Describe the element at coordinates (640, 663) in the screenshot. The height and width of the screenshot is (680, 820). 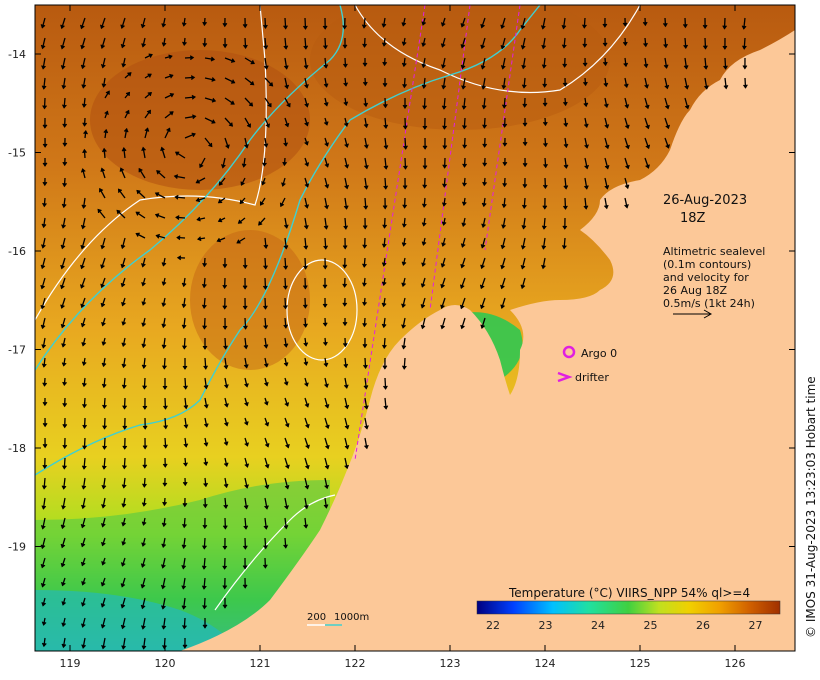
I see `lon-tick-label: 125` at that location.